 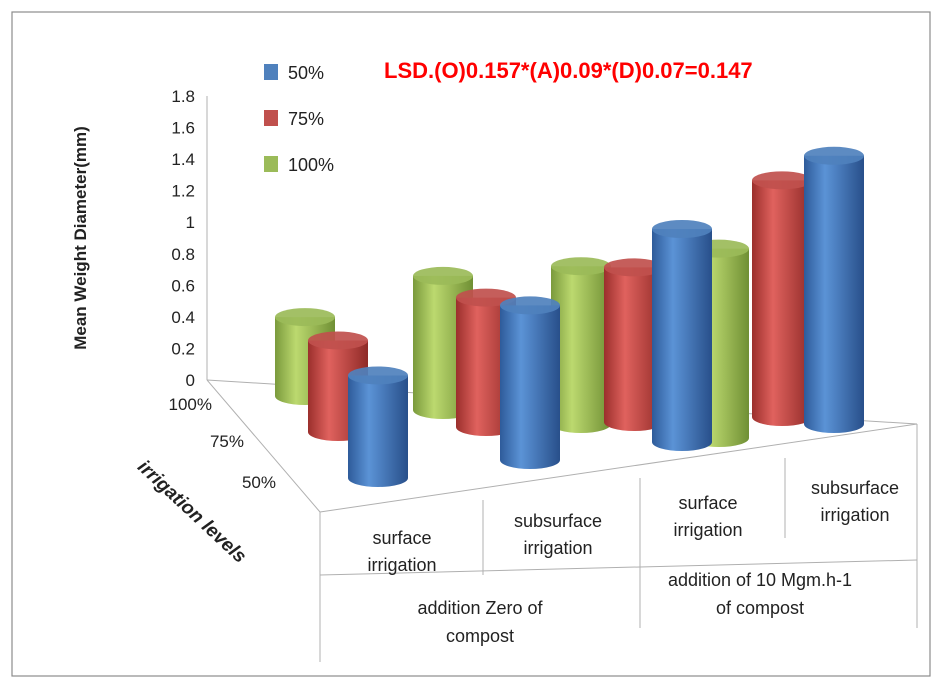 I want to click on y-tick-label: 1.2, so click(x=183, y=191).